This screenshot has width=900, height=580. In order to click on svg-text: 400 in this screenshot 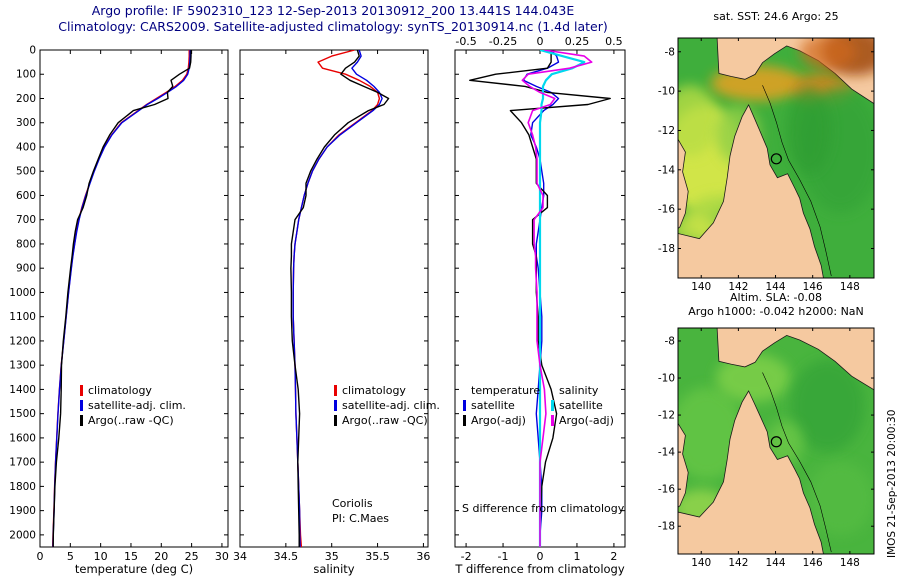, I will do `click(26, 147)`.